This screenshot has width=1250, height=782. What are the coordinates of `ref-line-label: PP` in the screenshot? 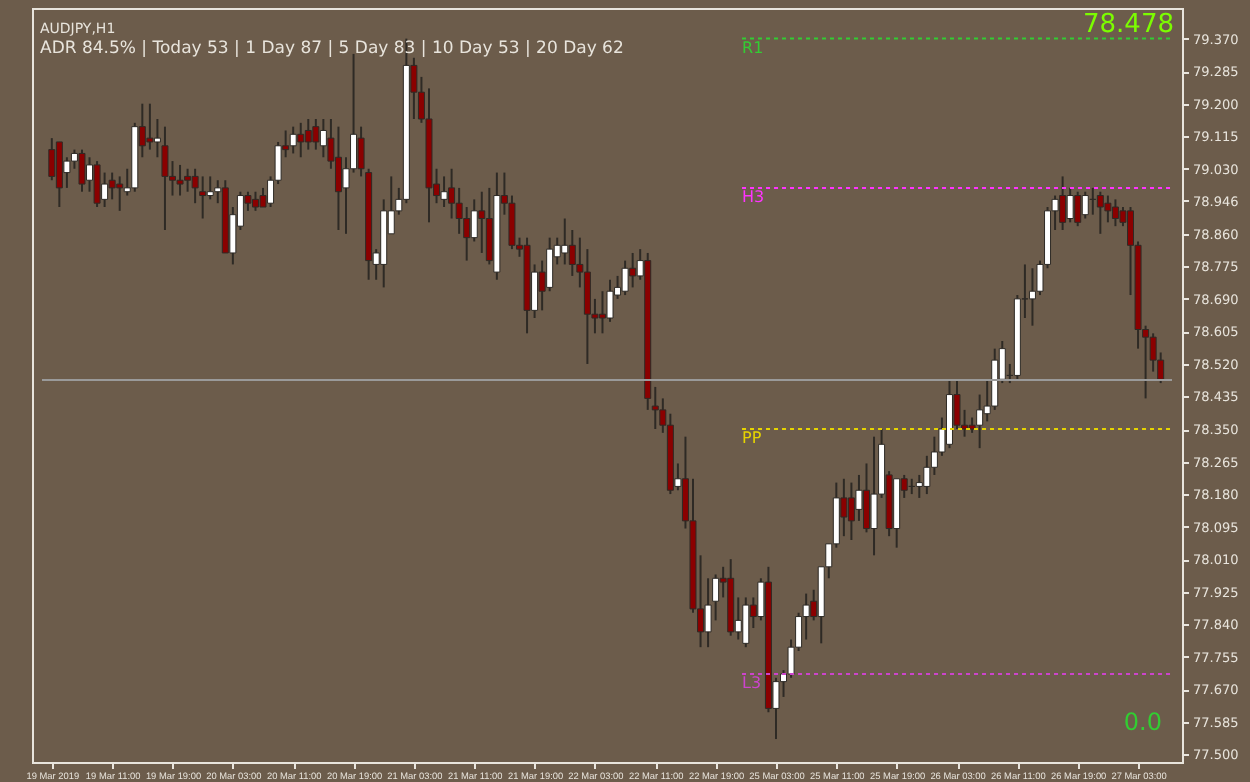 It's located at (752, 438).